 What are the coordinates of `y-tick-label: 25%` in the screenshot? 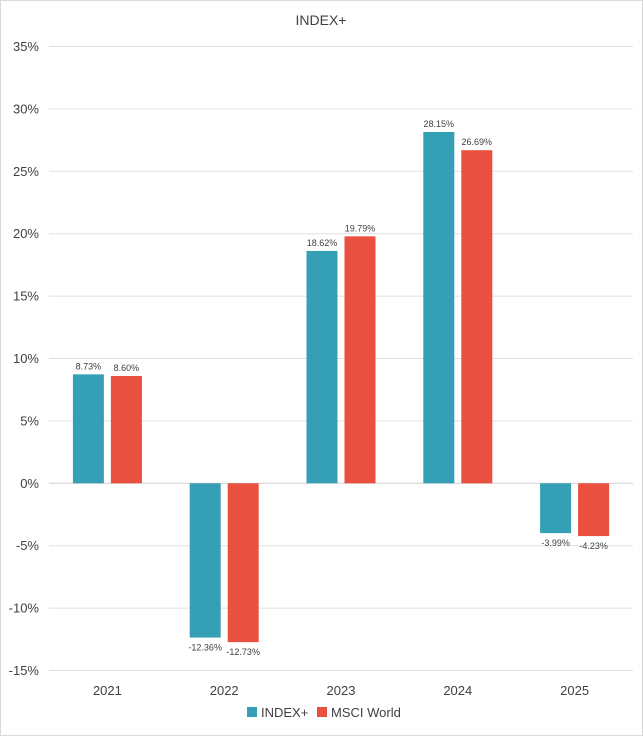 It's located at (26, 171).